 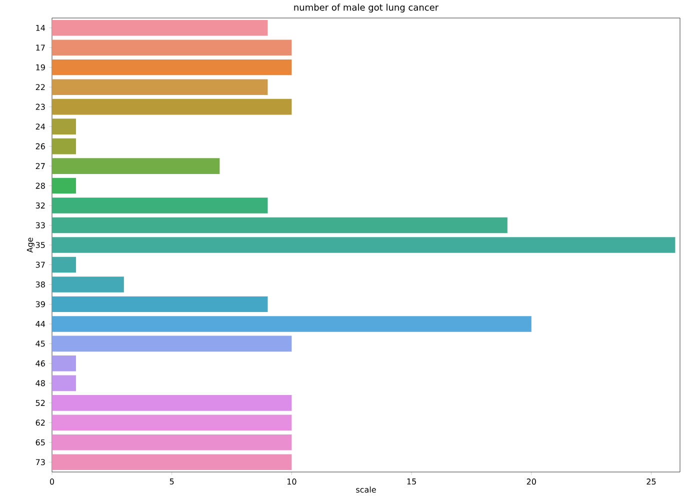 What do you see at coordinates (52, 481) in the screenshot?
I see `x-tick-label: 0` at bounding box center [52, 481].